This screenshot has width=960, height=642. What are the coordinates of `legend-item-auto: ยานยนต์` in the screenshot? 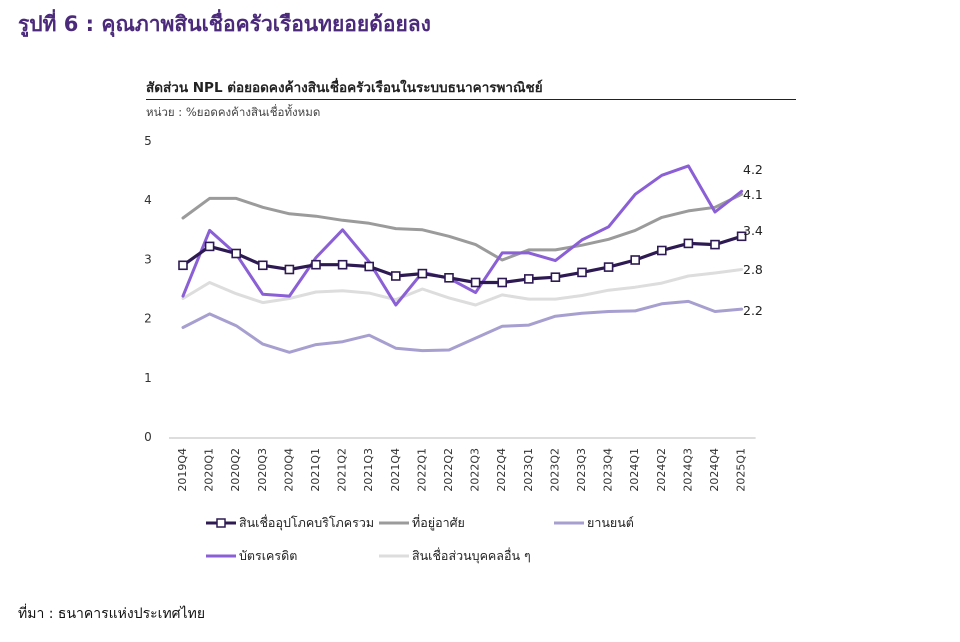 It's located at (593, 523).